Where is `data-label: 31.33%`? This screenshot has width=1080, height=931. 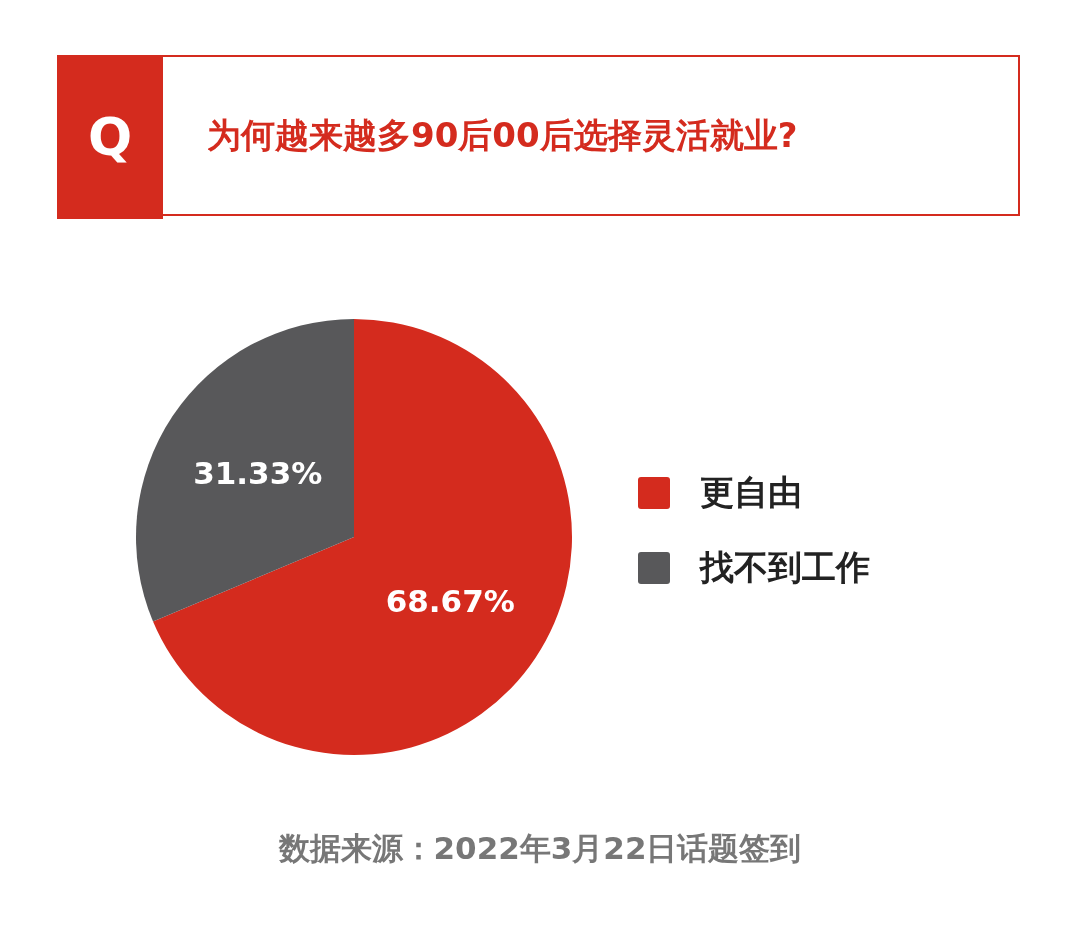
data-label: 31.33% is located at coordinates (258, 473).